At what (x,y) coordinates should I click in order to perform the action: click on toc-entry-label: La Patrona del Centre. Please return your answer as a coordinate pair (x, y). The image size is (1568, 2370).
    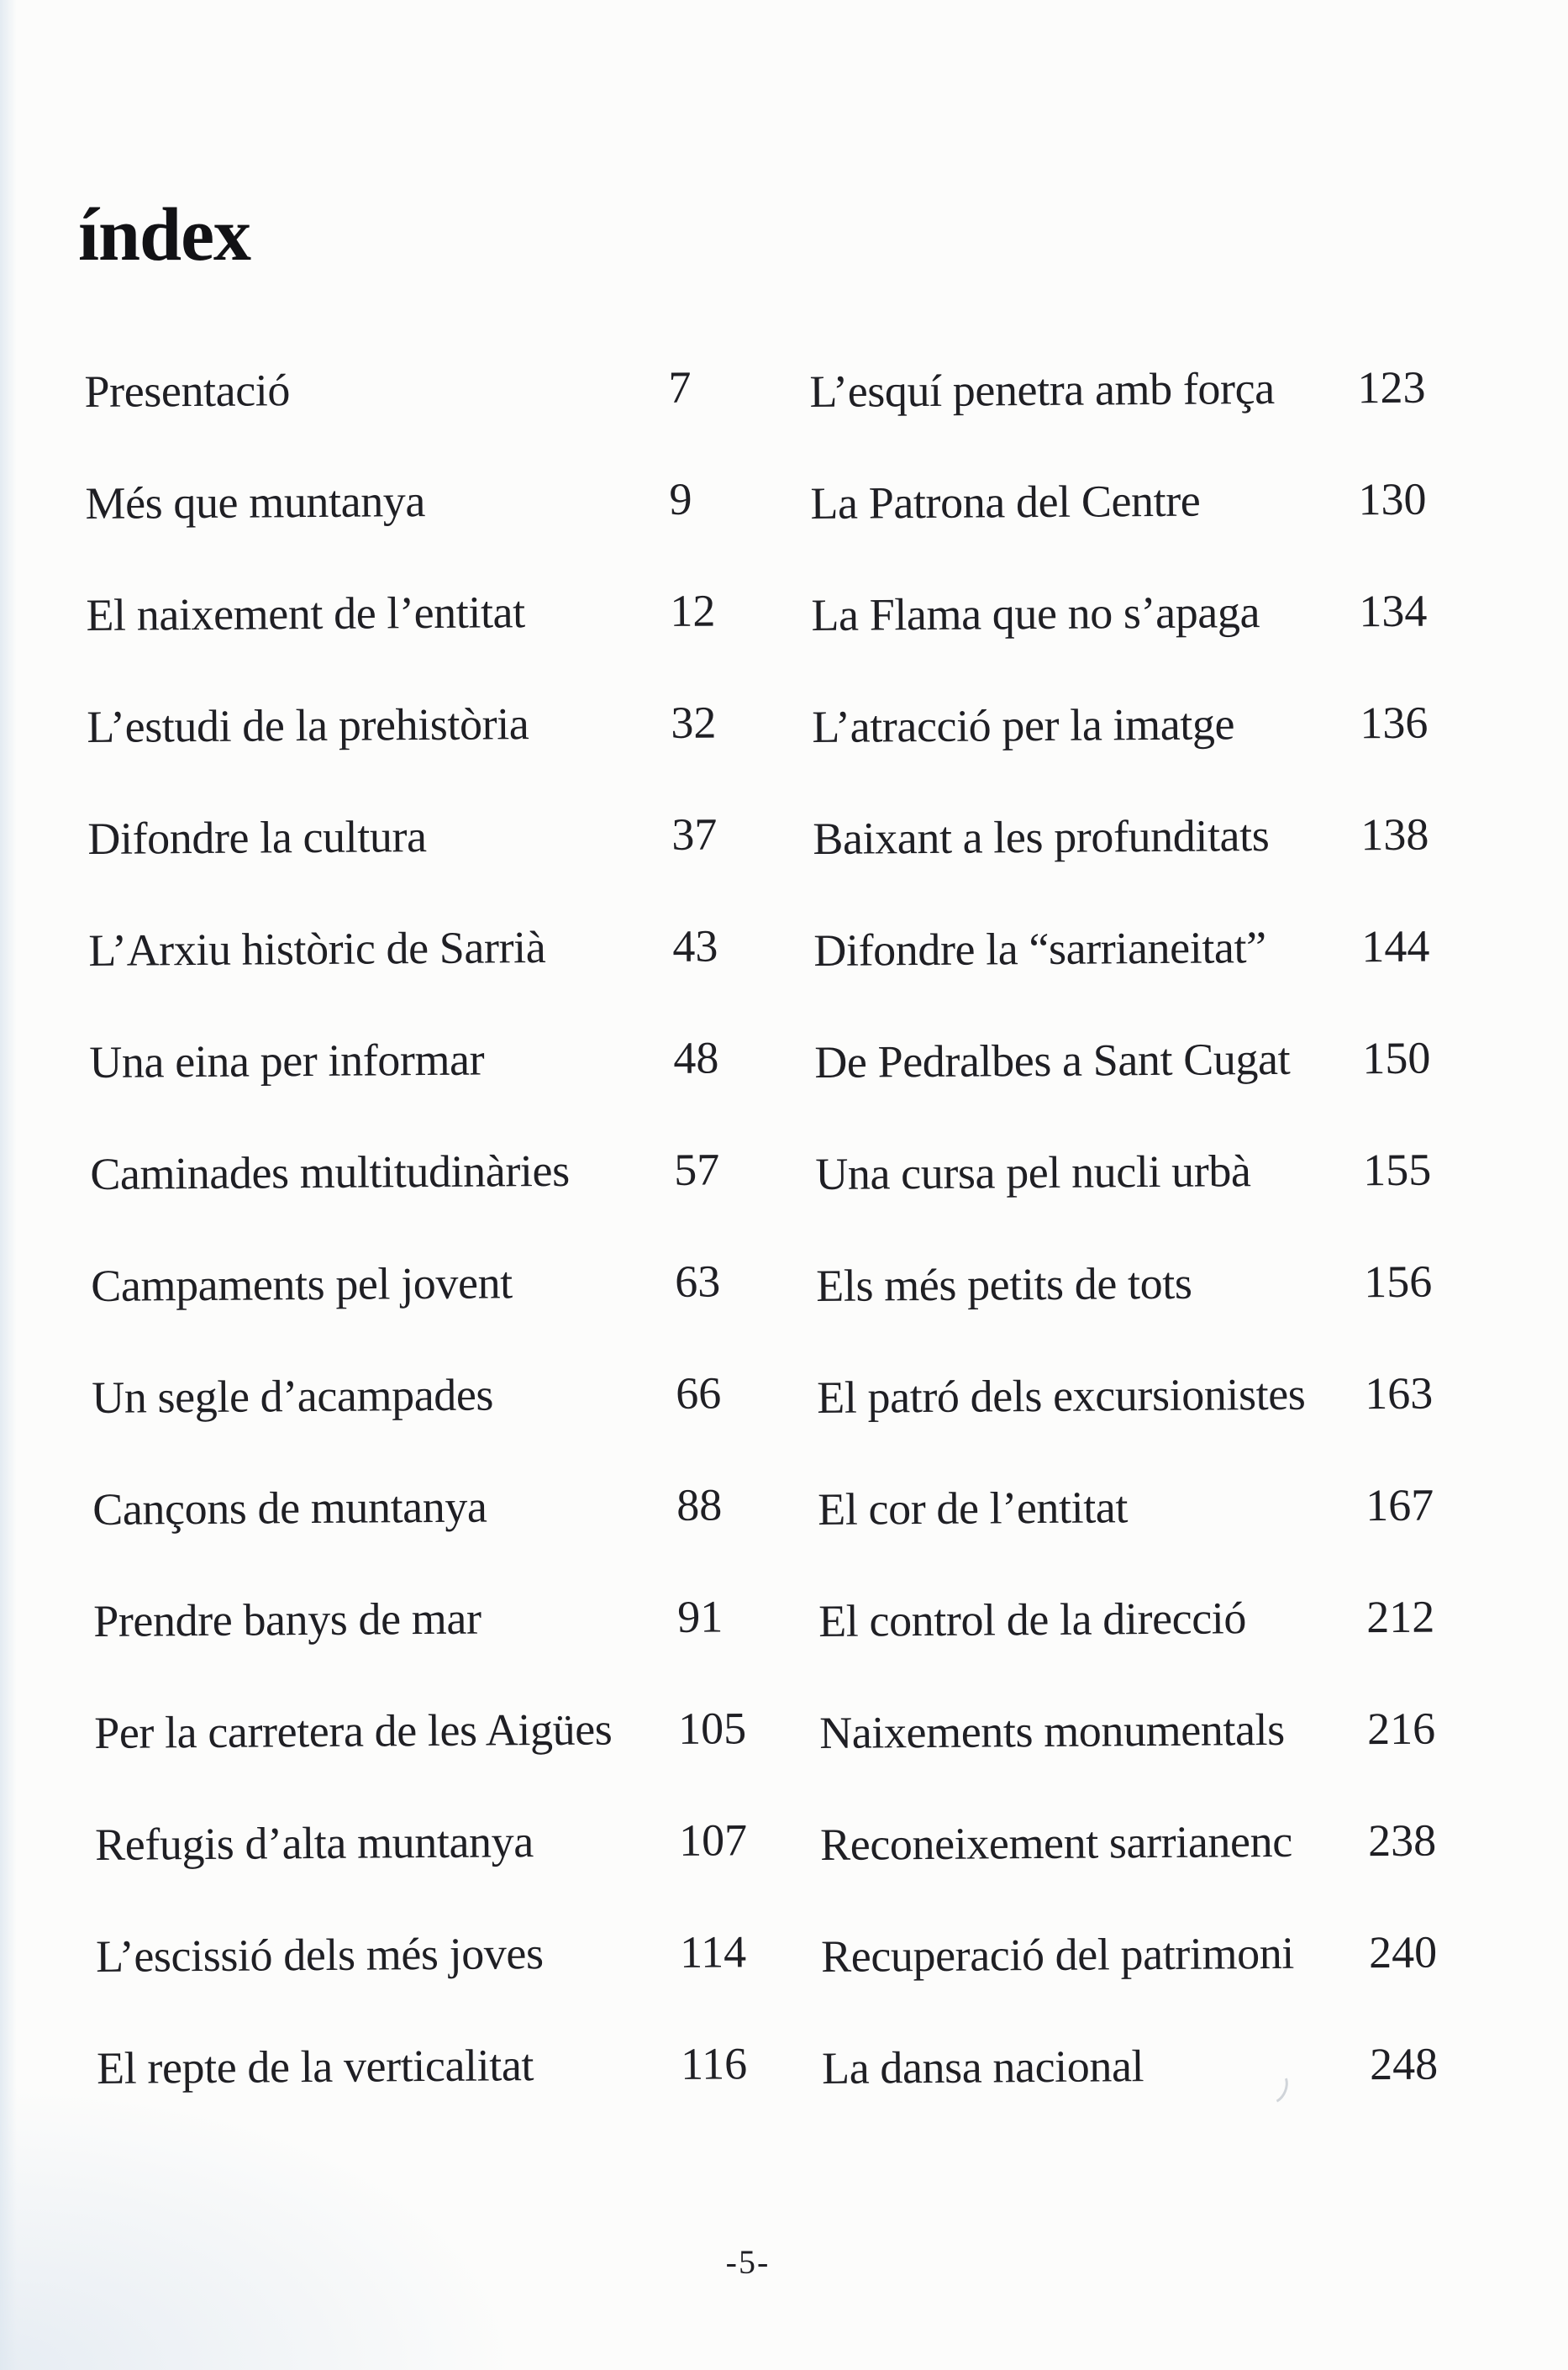
    Looking at the image, I should click on (1005, 502).